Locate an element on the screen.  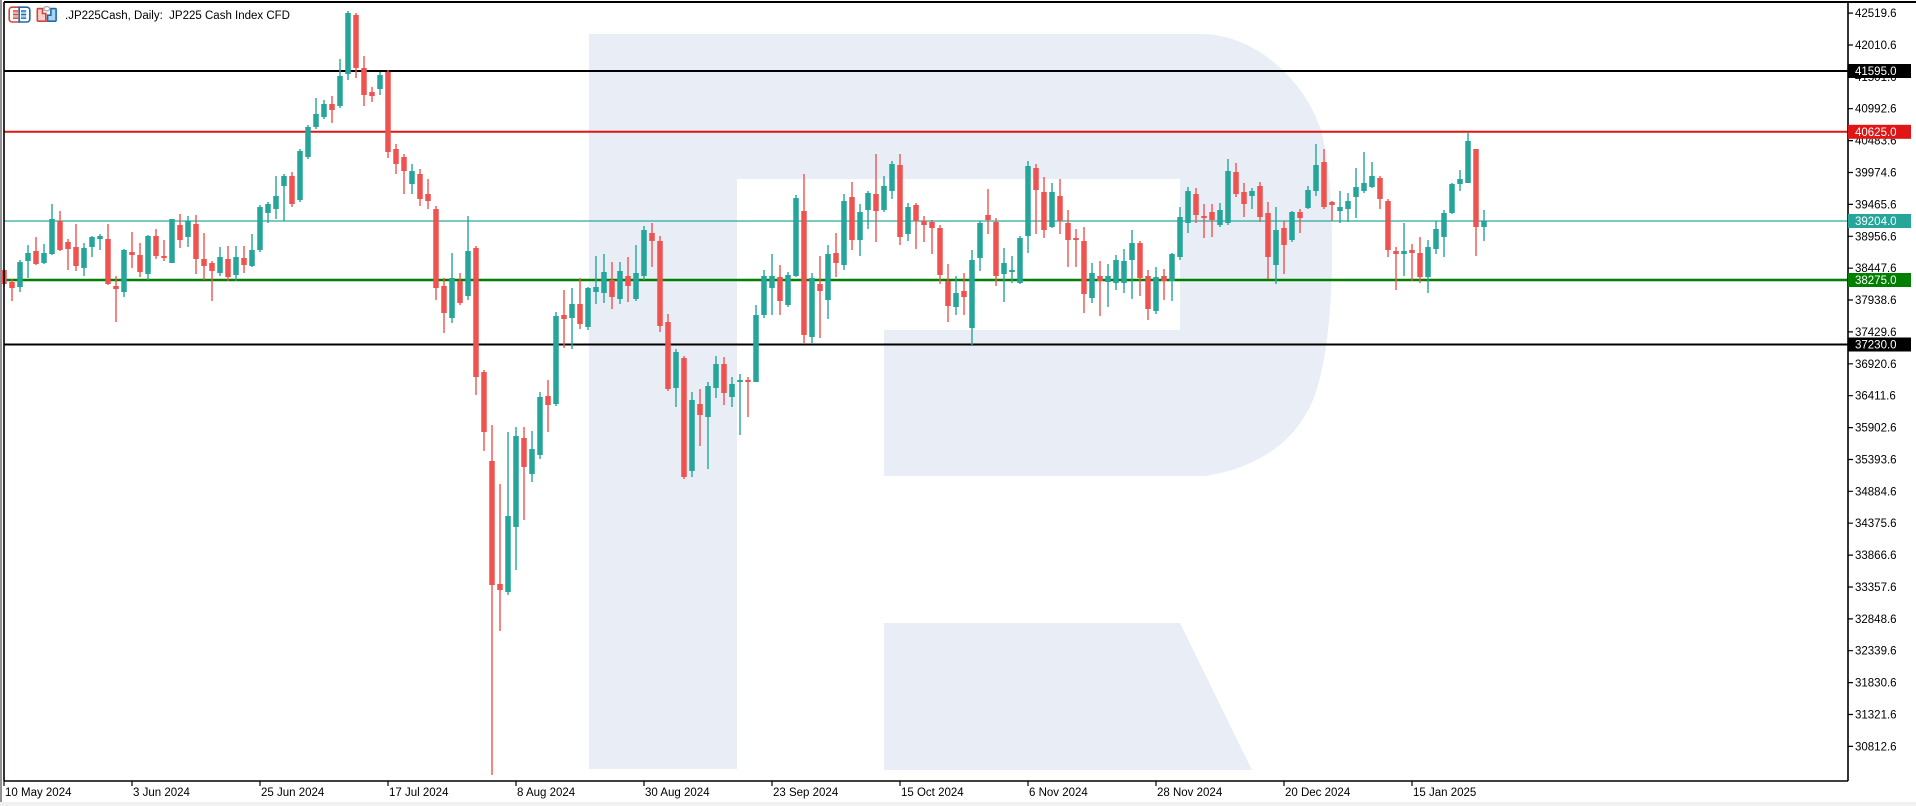
svg-text: 15 Jan 2025 is located at coordinates (1444, 793).